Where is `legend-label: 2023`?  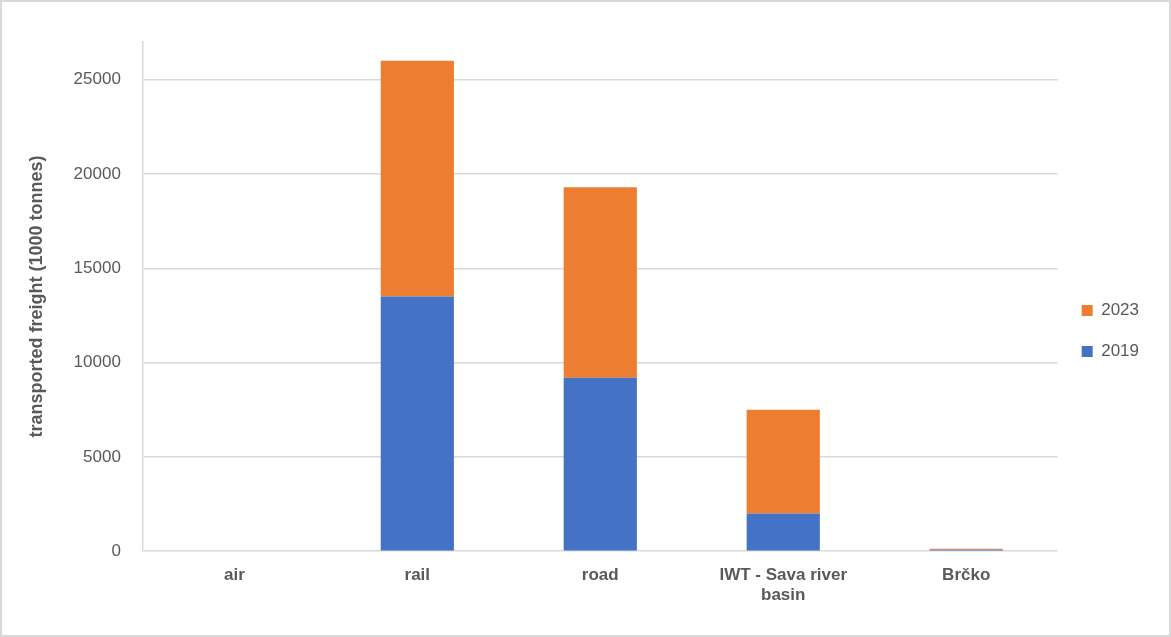
legend-label: 2023 is located at coordinates (1120, 310).